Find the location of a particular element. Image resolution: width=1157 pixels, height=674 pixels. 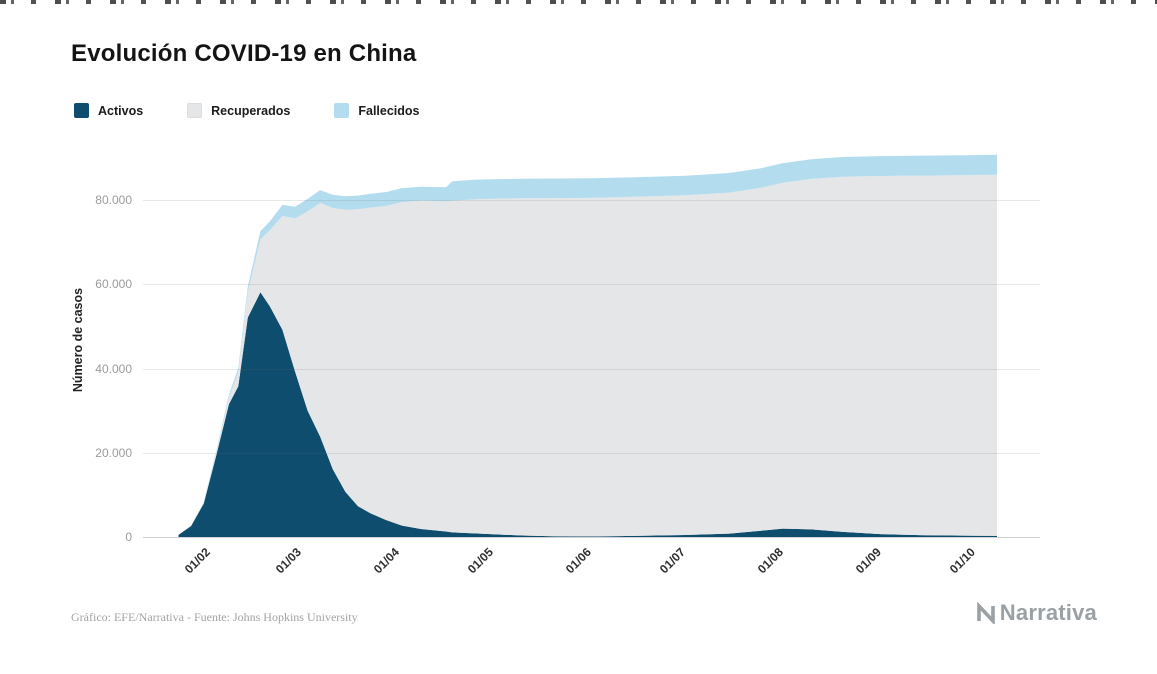

chart-legend: Activos Recuperados Fallecidos is located at coordinates (247, 110).